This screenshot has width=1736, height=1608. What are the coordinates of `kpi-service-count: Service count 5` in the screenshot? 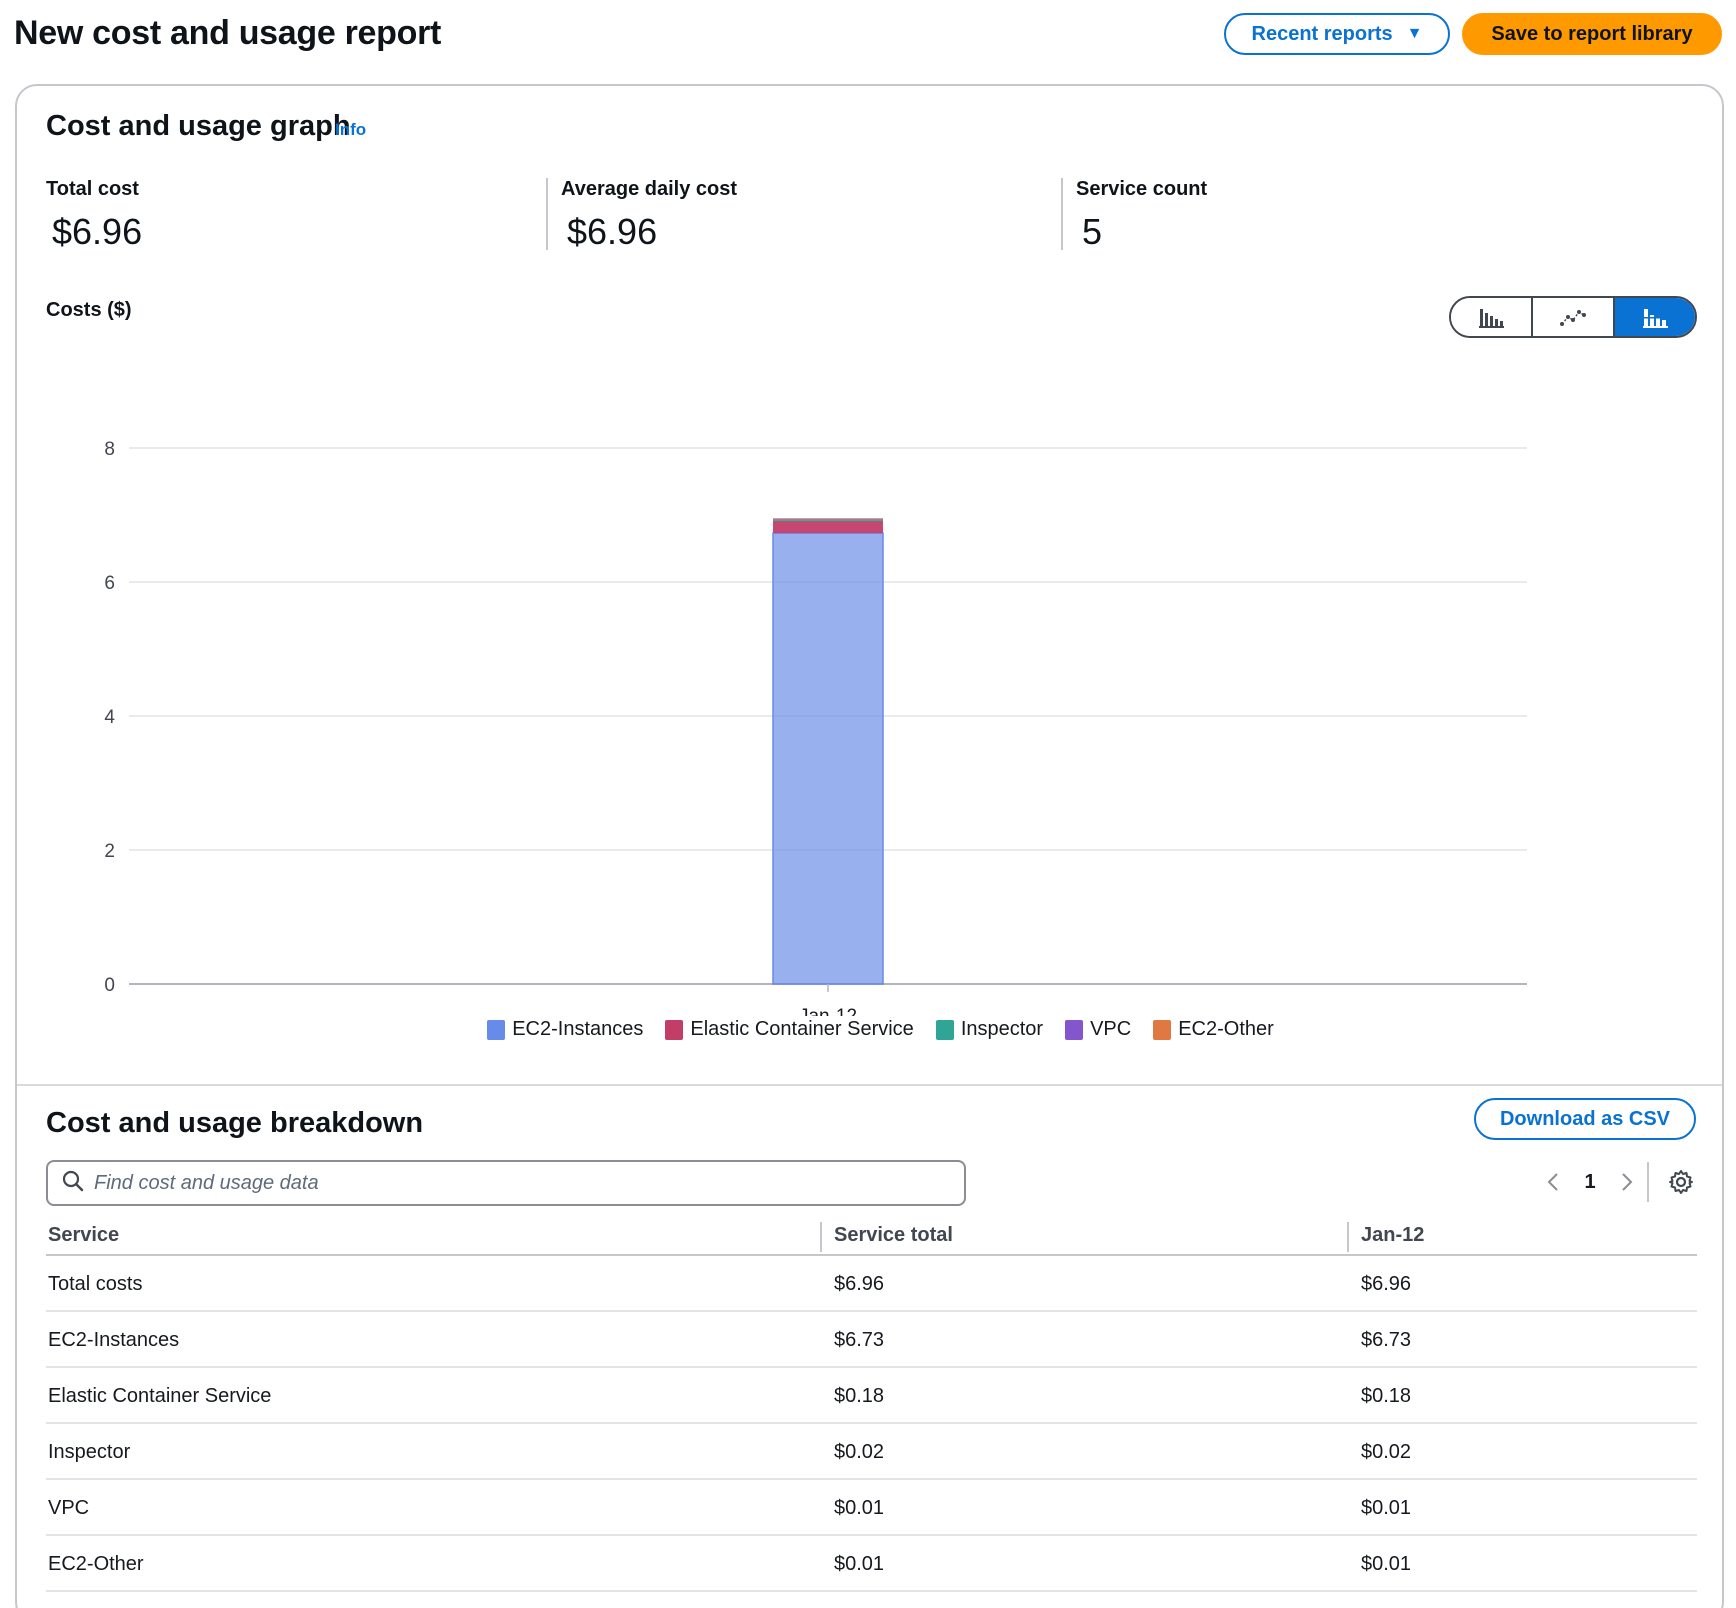 It's located at (1141, 216).